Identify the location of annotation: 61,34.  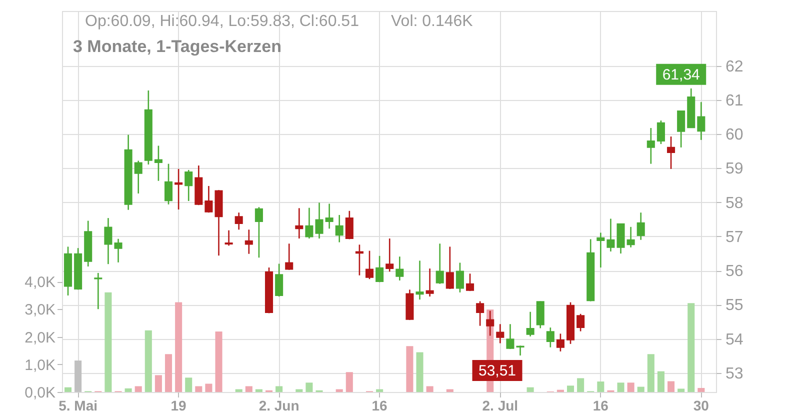
(681, 75).